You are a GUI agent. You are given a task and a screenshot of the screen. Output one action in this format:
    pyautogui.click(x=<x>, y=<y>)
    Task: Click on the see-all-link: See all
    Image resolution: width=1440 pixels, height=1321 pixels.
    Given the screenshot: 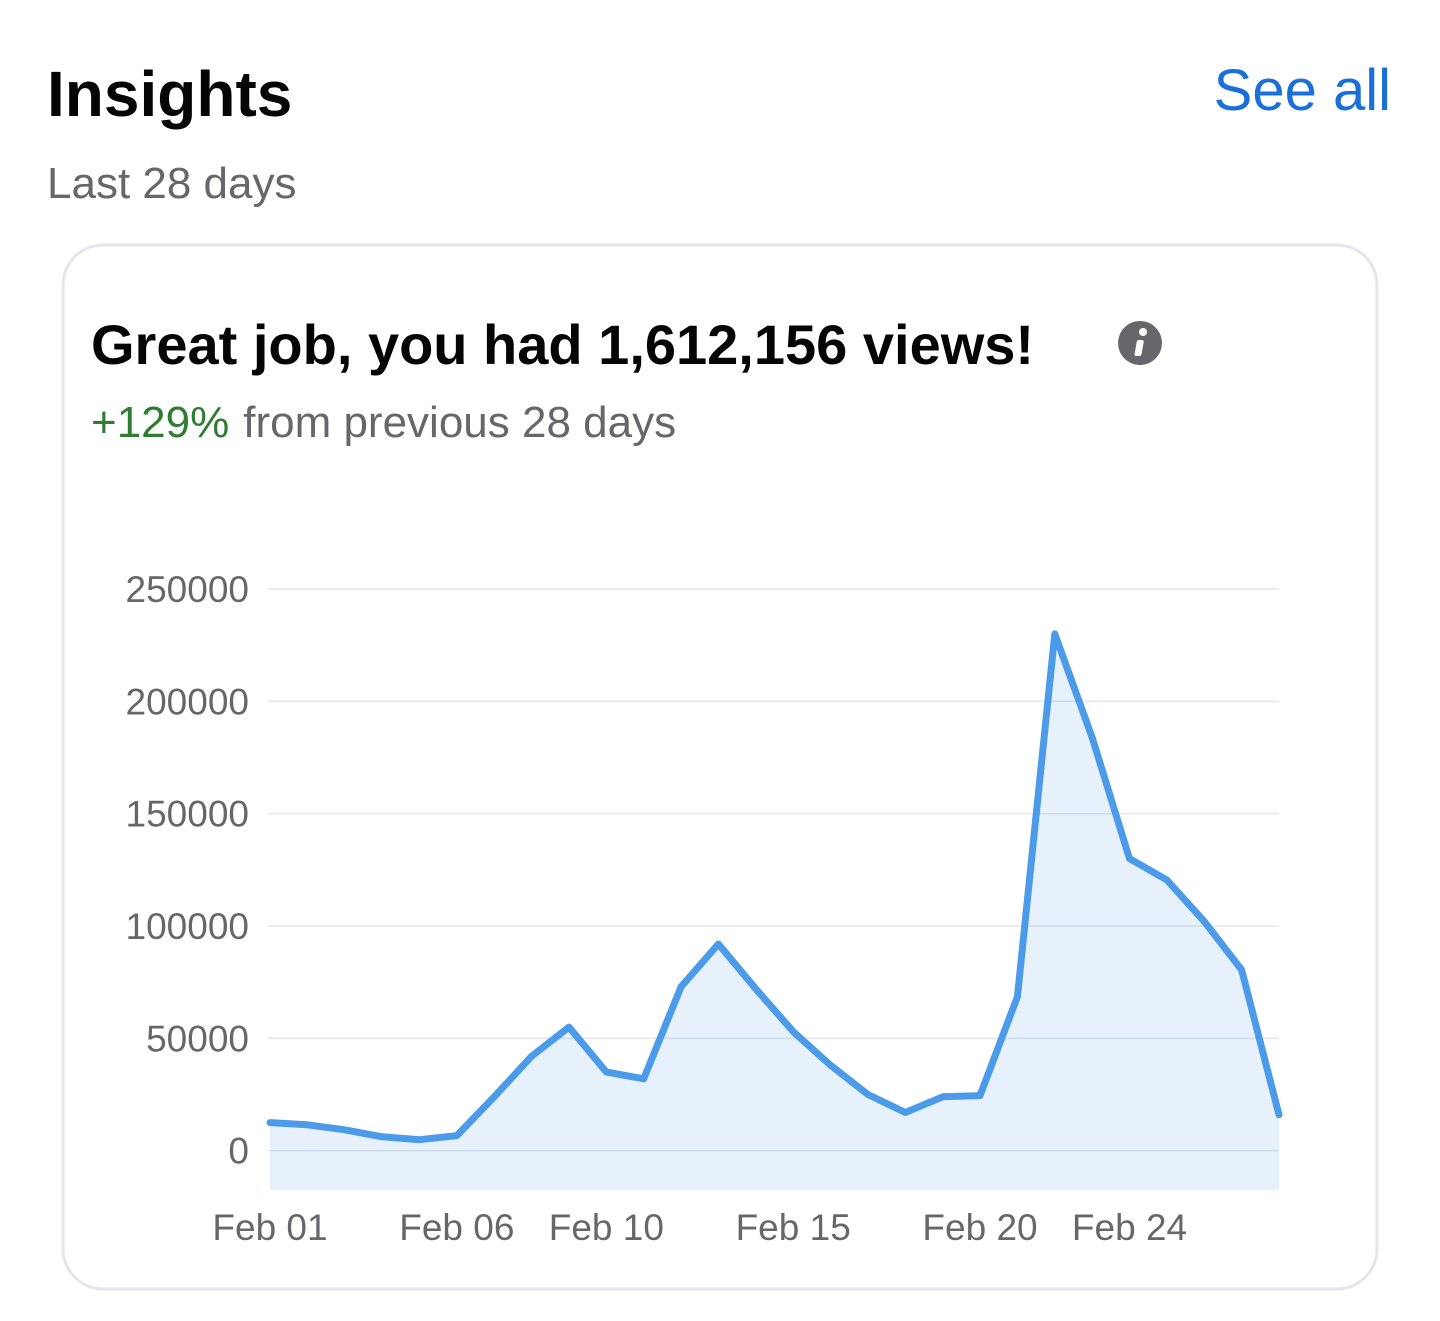 What is the action you would take?
    pyautogui.click(x=1302, y=90)
    